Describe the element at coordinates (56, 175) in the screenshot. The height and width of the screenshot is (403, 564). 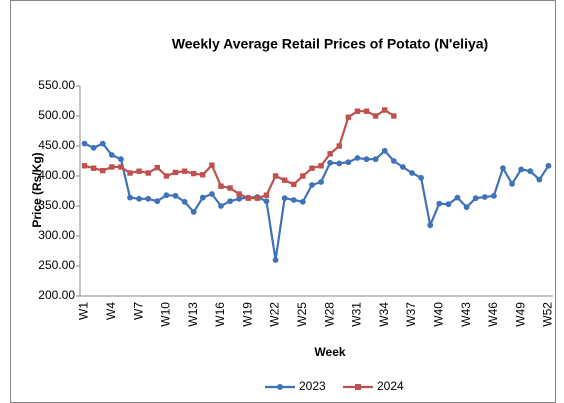
I see `y-tick-label: 400.00` at that location.